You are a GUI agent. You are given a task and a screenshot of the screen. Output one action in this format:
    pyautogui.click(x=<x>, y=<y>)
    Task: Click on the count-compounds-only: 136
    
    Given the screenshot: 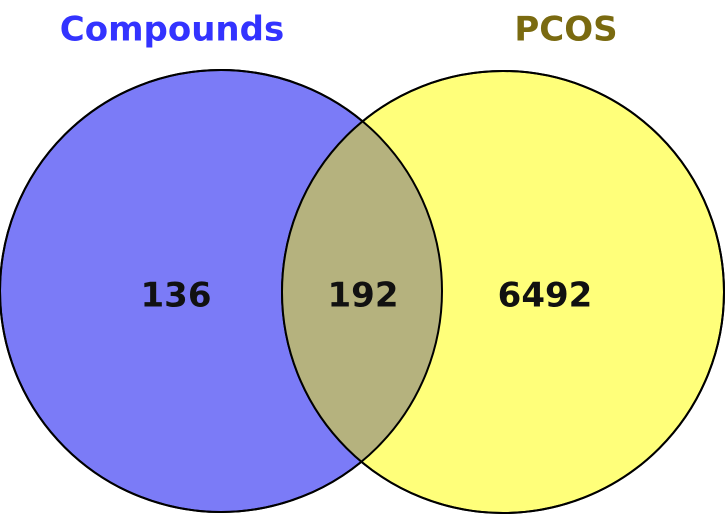 What is the action you would take?
    pyautogui.click(x=176, y=296)
    